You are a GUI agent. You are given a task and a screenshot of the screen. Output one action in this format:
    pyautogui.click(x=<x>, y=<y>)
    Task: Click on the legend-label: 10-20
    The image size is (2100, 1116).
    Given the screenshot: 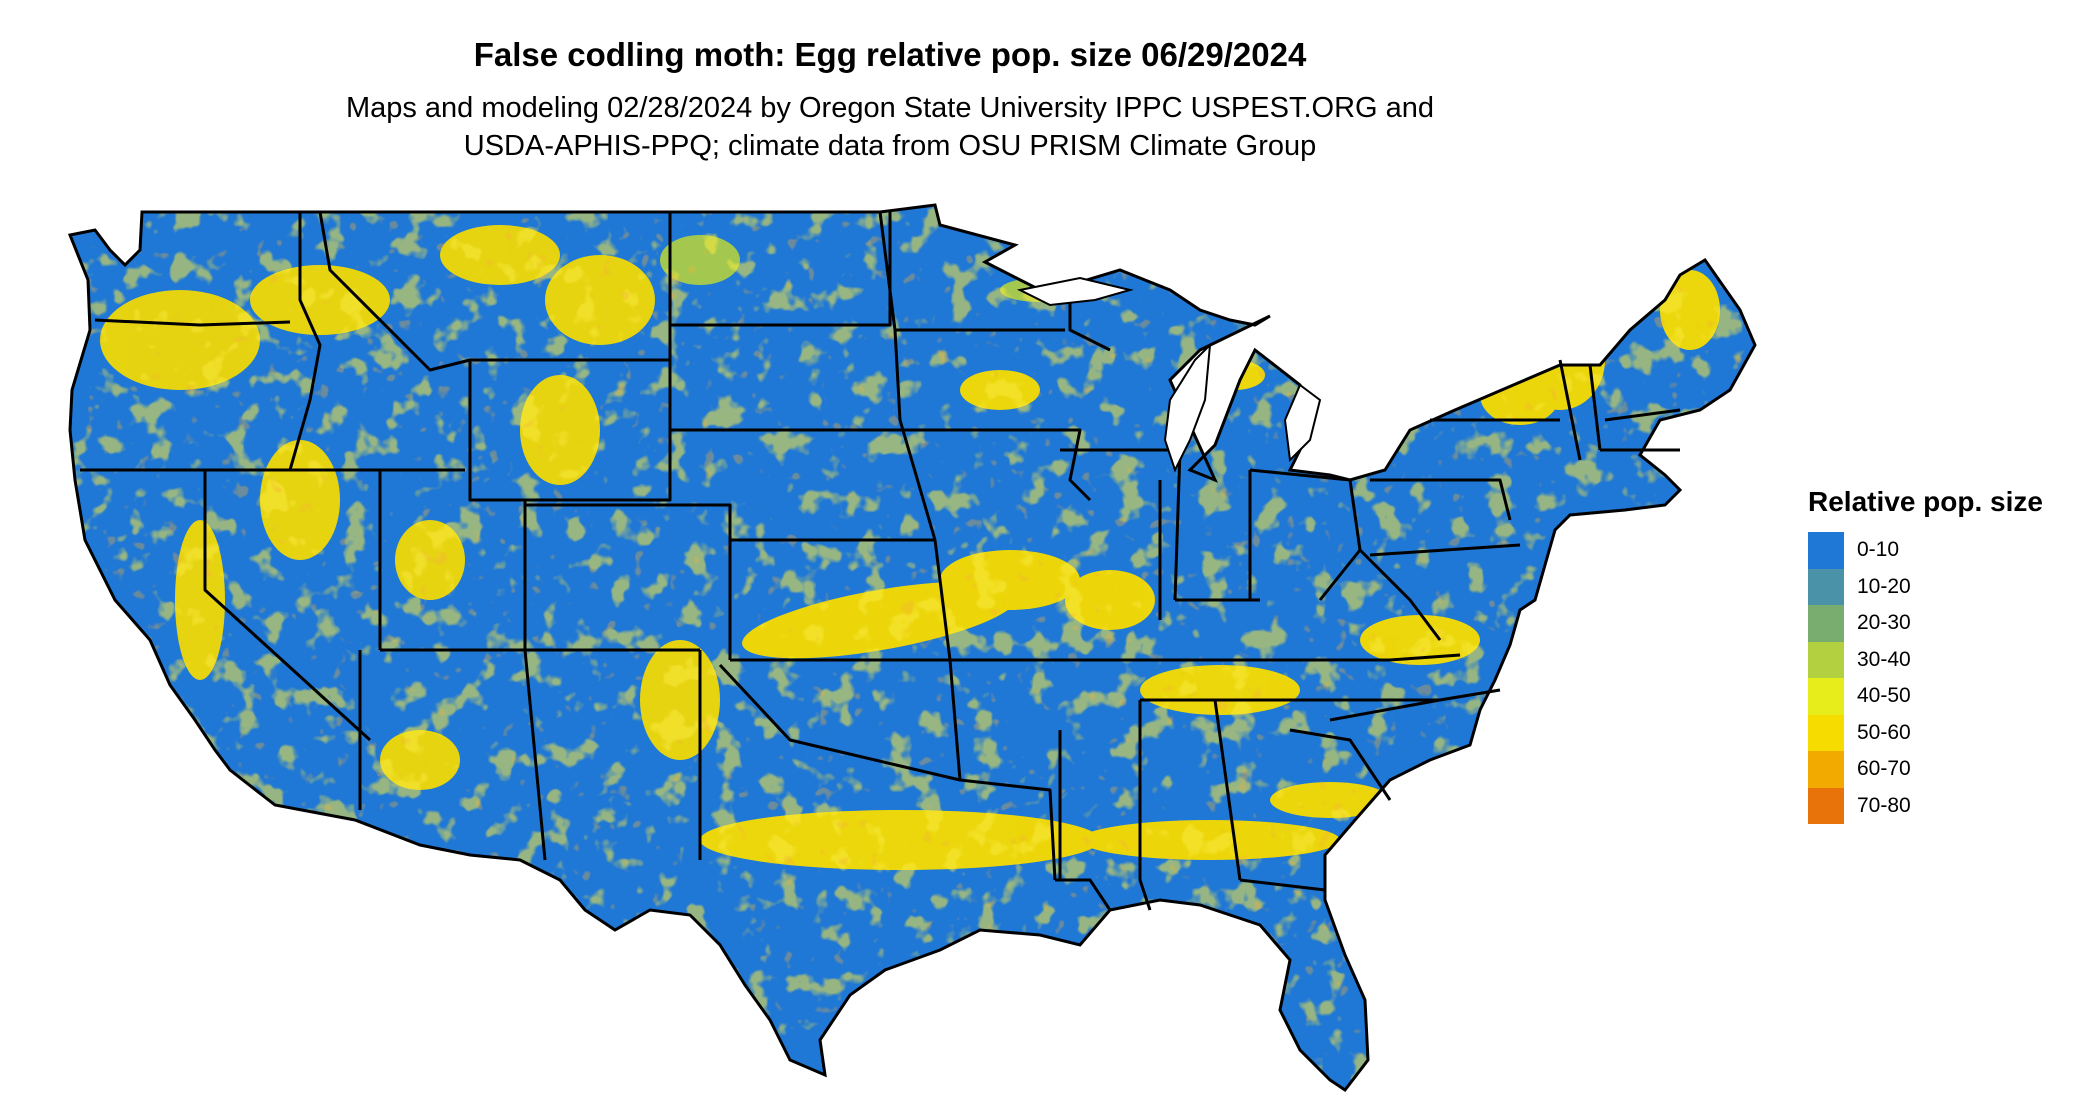 What is the action you would take?
    pyautogui.click(x=1884, y=586)
    